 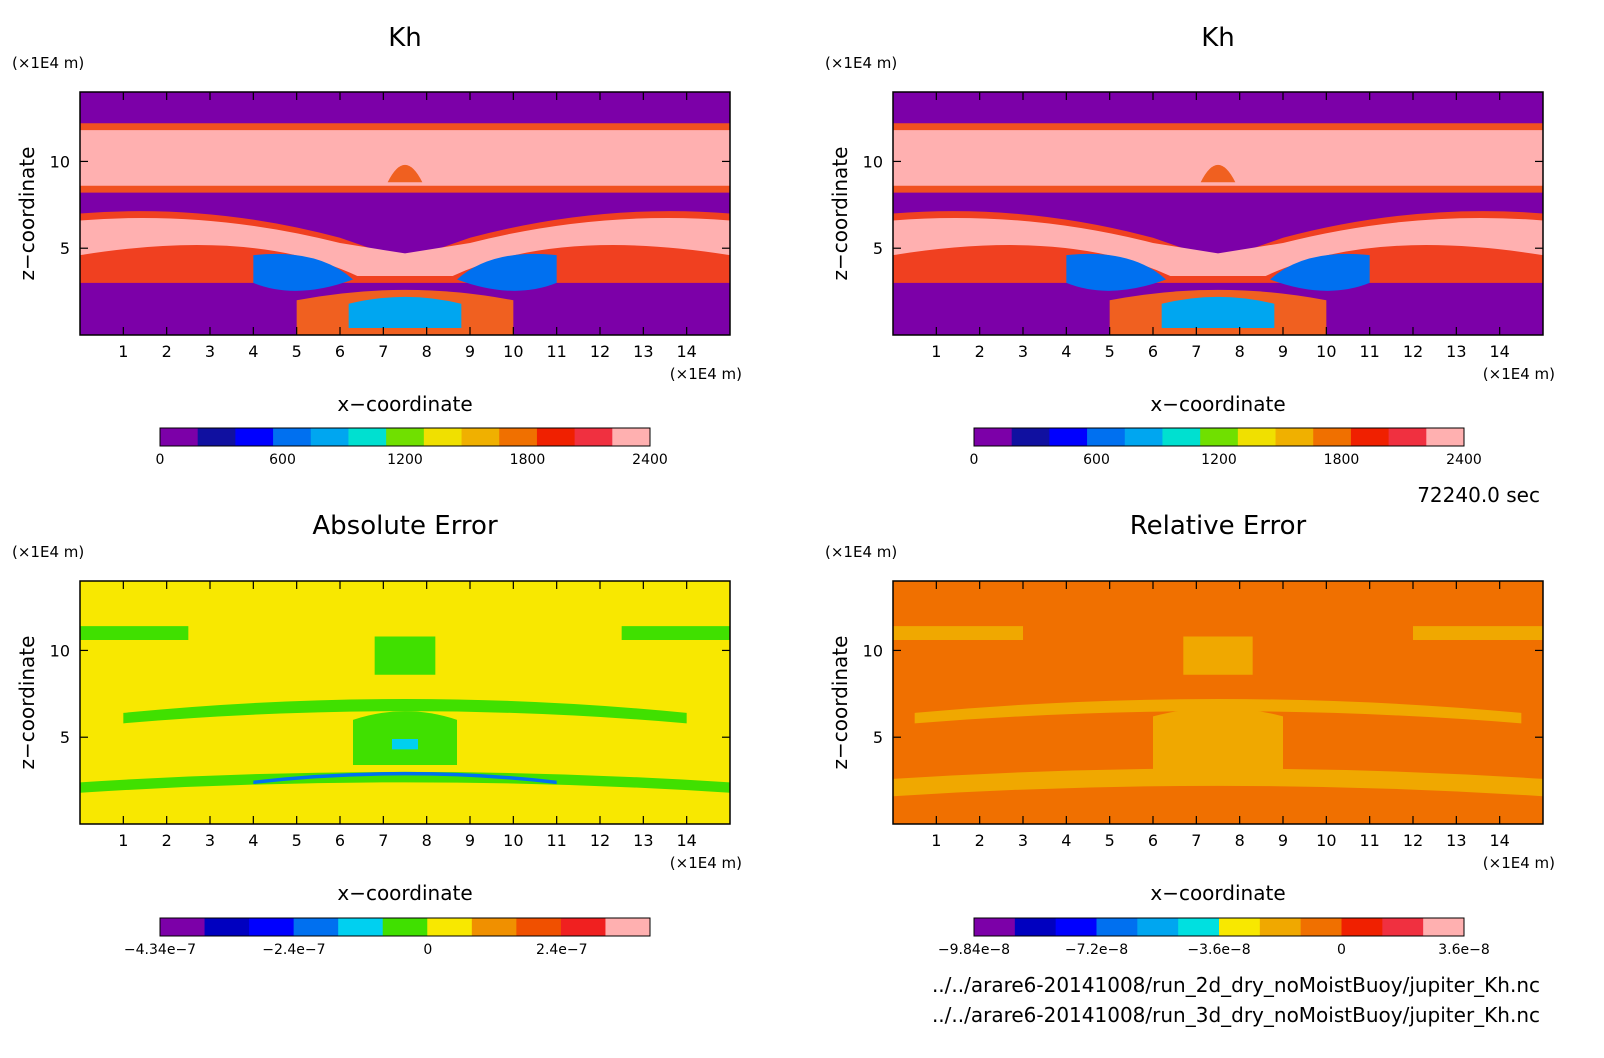 I want to click on lower-core, so click(x=405, y=312).